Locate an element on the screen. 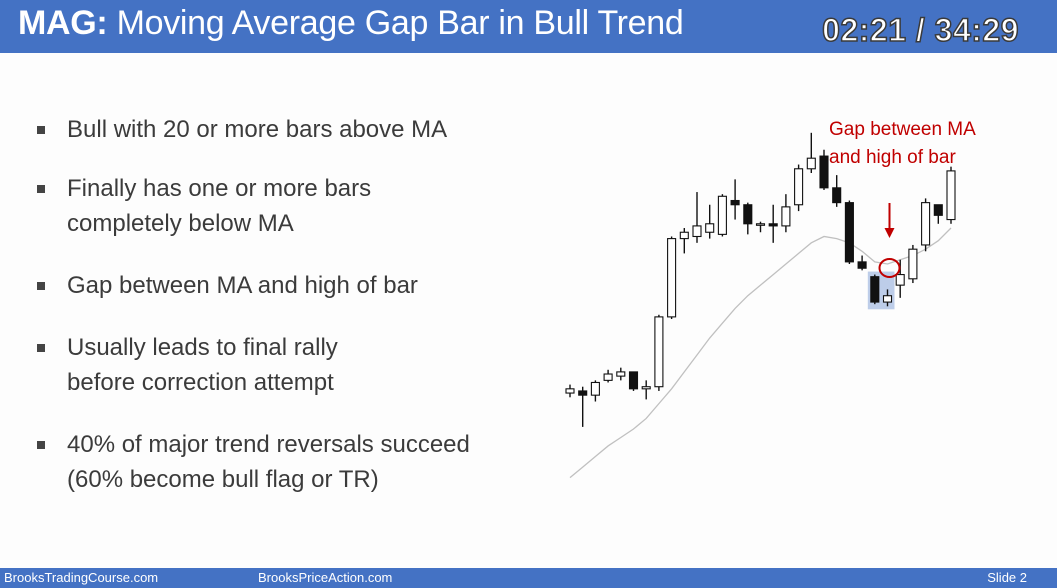  title-rest: Moving Average Gap Bar in Bull Trend is located at coordinates (395, 23).